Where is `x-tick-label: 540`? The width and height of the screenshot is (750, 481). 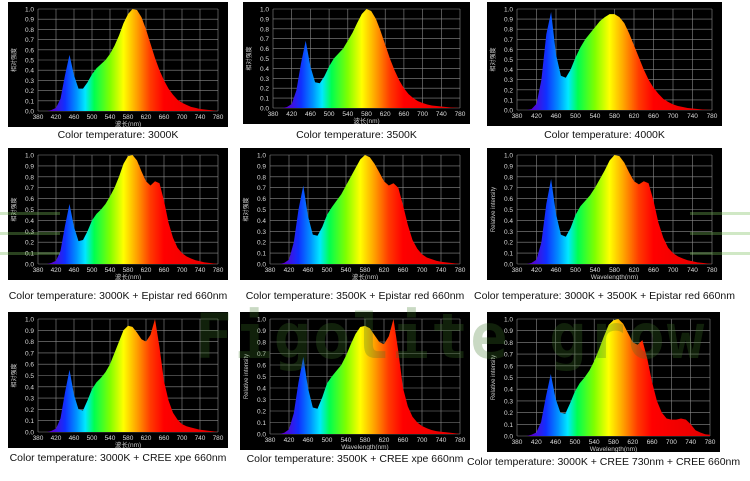
x-tick-label: 540 is located at coordinates (346, 270).